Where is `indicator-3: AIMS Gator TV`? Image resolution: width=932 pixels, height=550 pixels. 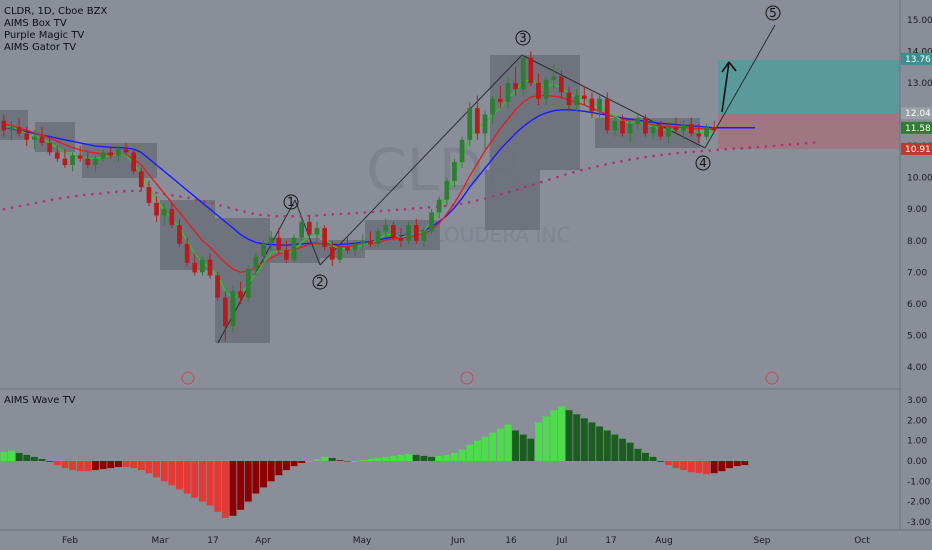 indicator-3: AIMS Gator TV is located at coordinates (40, 47).